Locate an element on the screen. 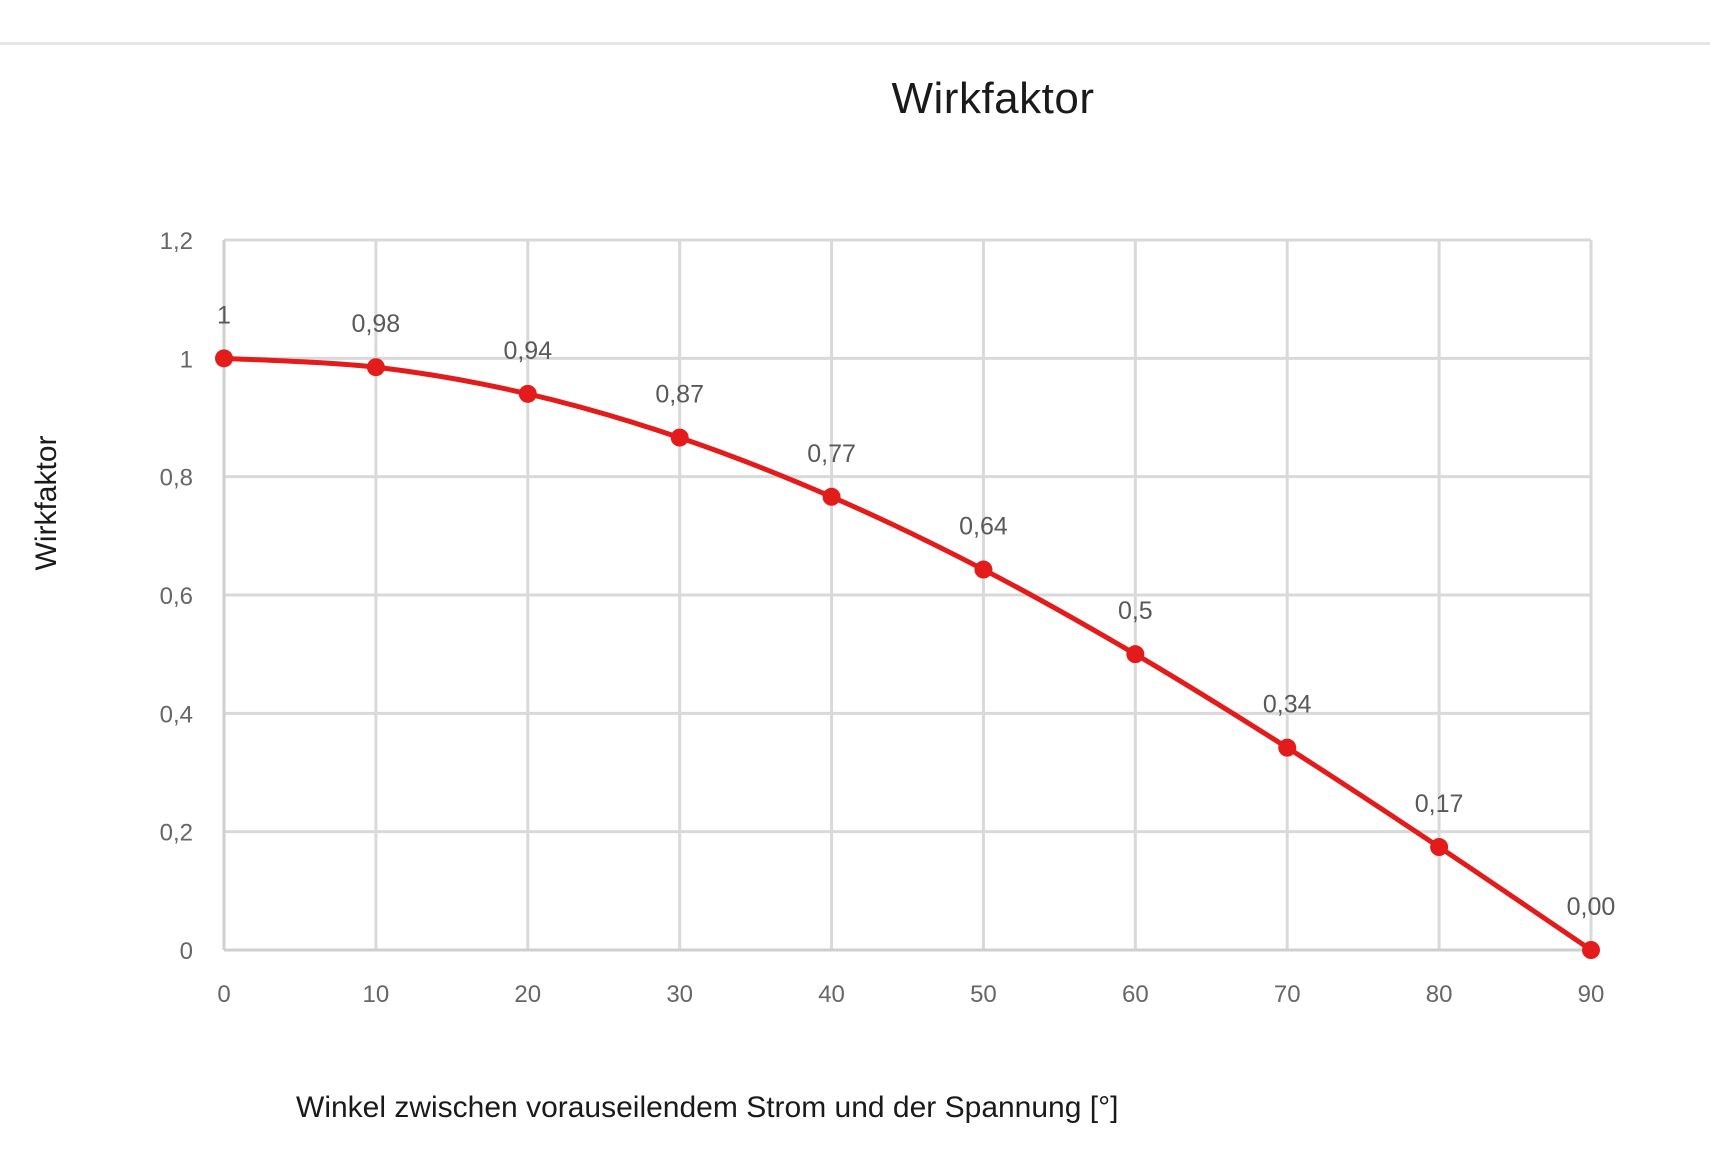 The height and width of the screenshot is (1175, 1710). x-tick-label: 80 is located at coordinates (1439, 994).